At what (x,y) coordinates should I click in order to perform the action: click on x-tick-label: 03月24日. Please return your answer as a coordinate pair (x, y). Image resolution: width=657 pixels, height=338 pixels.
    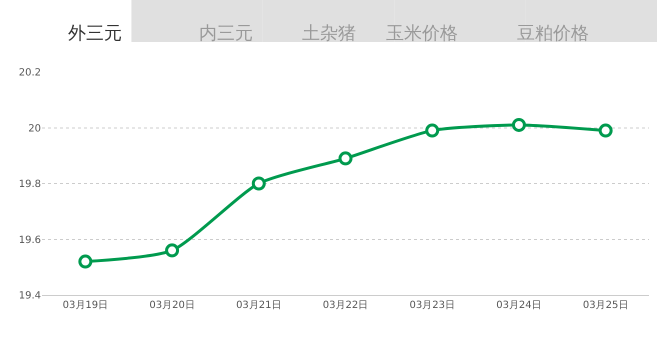
    Looking at the image, I should click on (519, 305).